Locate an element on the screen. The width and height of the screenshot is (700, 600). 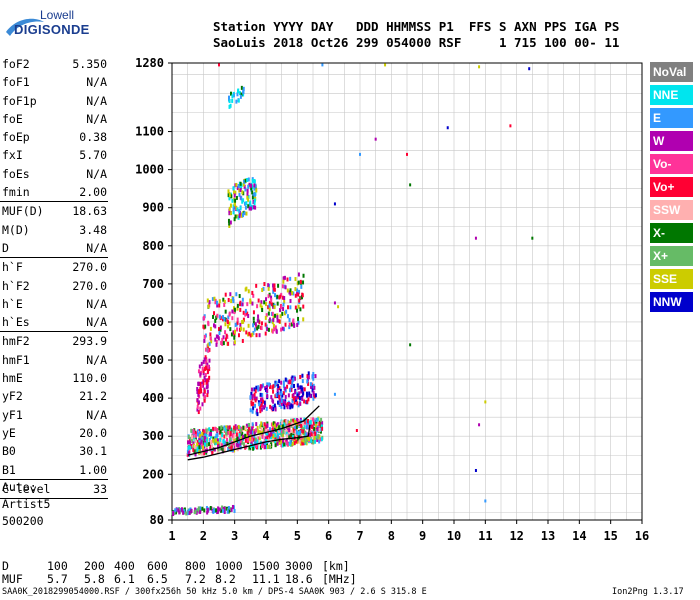
virtual-height-trace is located at coordinates (249, 442).